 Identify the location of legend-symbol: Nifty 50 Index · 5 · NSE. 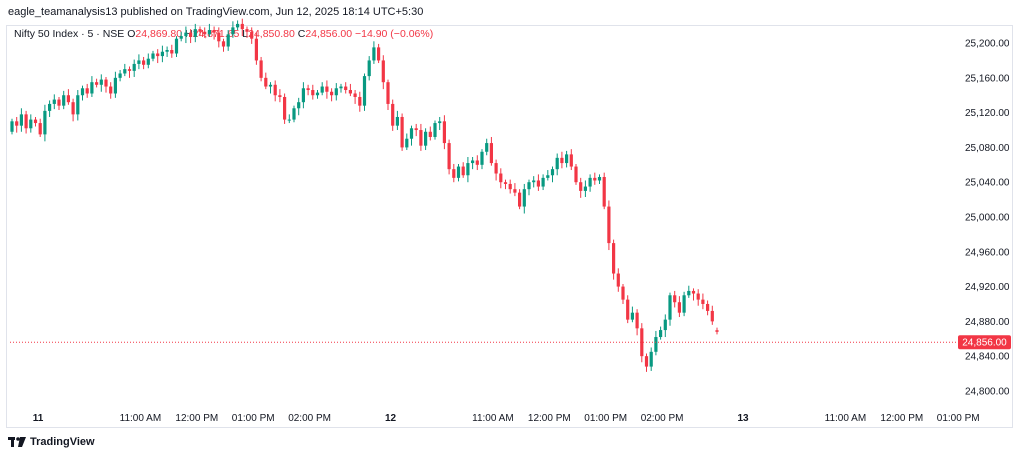
(69, 34).